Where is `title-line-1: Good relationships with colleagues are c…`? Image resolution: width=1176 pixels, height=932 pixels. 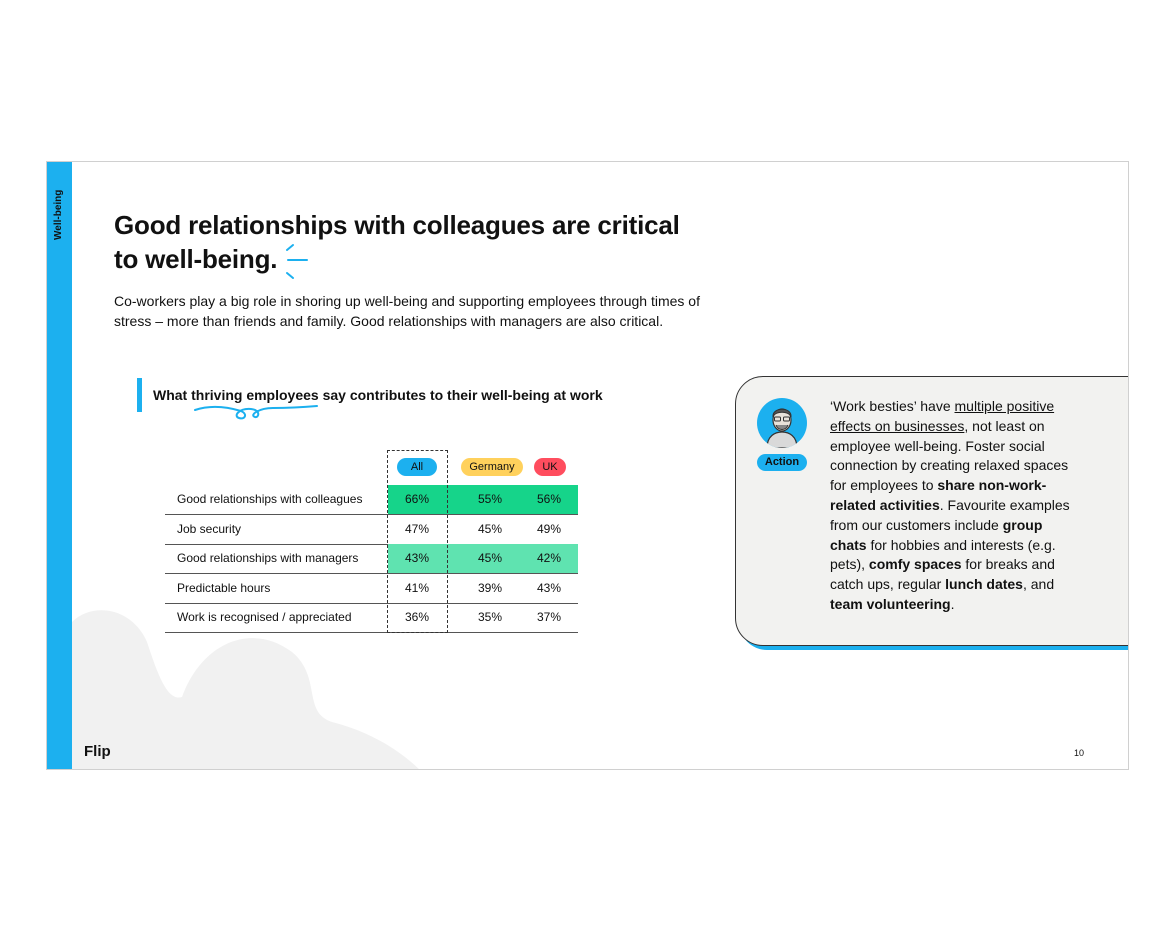
title-line-1: Good relationships with colleagues are c… is located at coordinates (397, 225).